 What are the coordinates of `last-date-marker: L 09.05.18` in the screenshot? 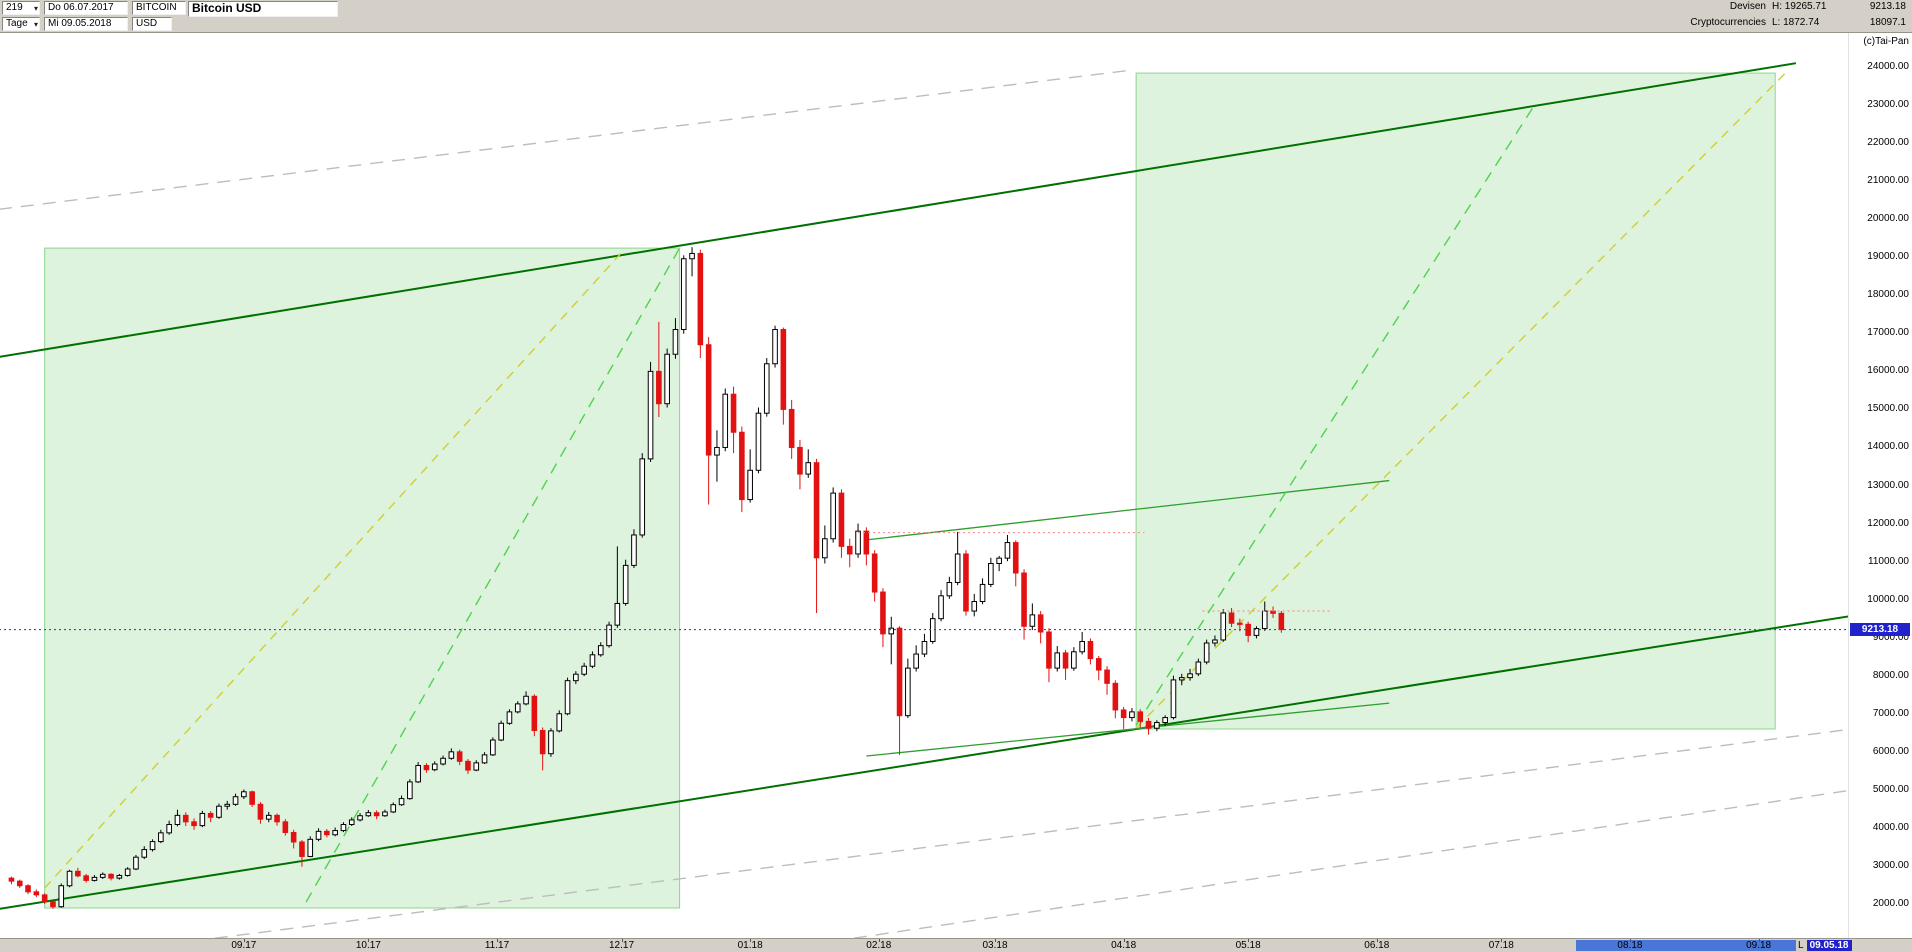 It's located at (1825, 945).